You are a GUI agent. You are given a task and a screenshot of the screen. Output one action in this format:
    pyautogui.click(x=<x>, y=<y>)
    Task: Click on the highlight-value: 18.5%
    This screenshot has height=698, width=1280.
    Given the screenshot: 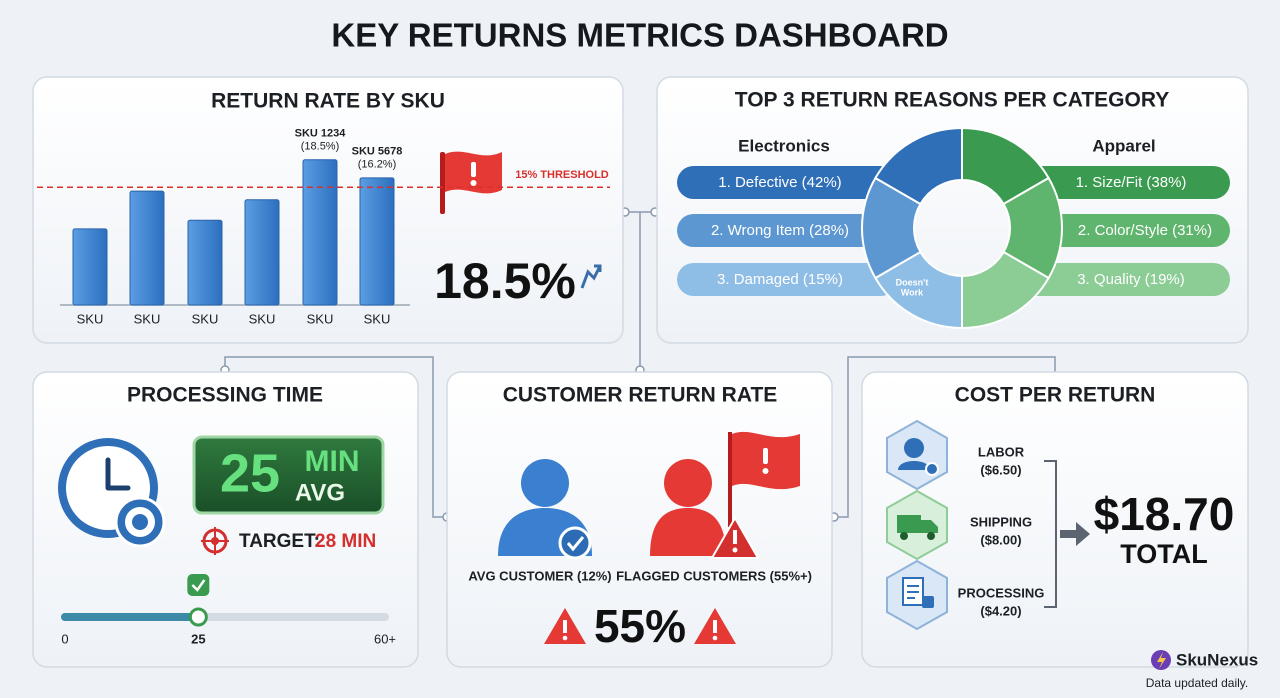 What is the action you would take?
    pyautogui.click(x=505, y=281)
    